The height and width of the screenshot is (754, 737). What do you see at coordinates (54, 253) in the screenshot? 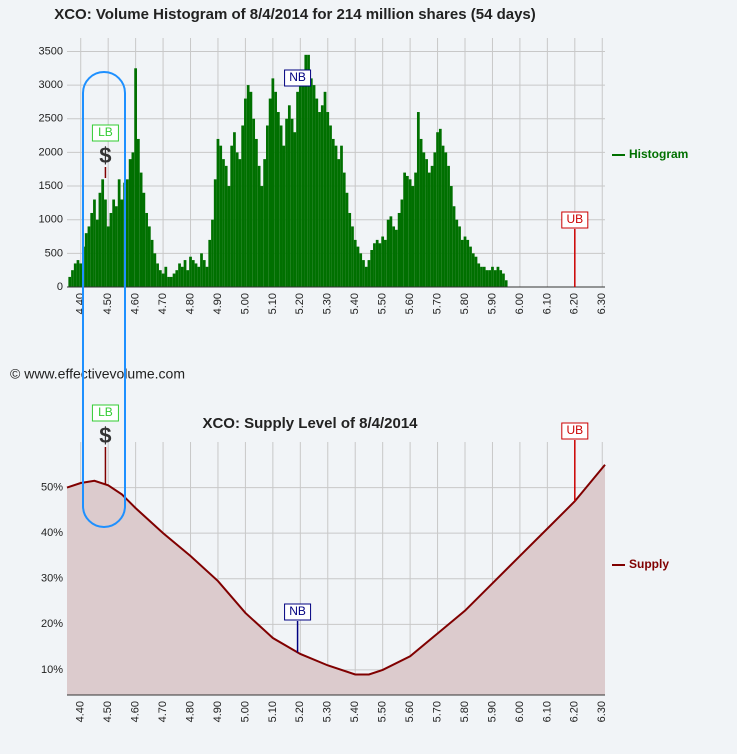
I see `y-tick-label: 500` at bounding box center [54, 253].